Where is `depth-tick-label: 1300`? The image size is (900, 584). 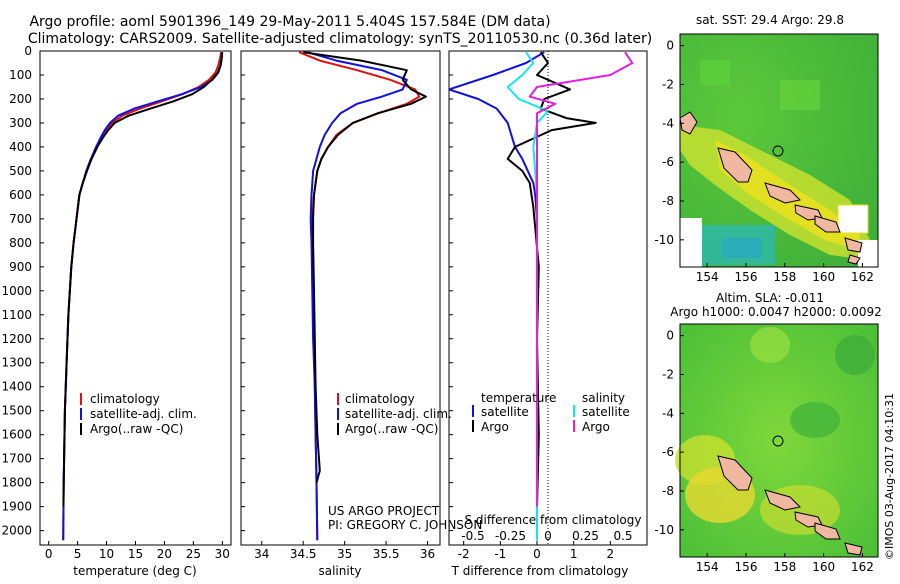 depth-tick-label: 1300 is located at coordinates (16, 363).